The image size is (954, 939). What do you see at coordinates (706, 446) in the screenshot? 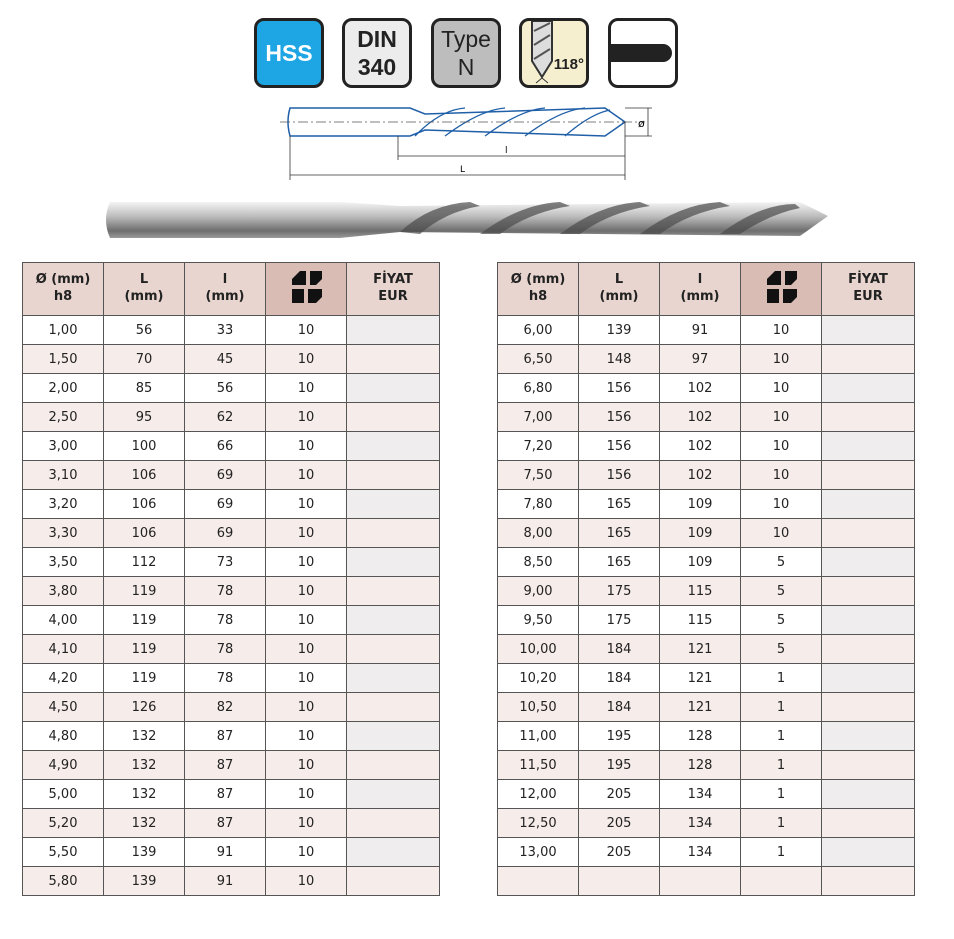
I see `table-row: 7,20 156 102 10` at bounding box center [706, 446].